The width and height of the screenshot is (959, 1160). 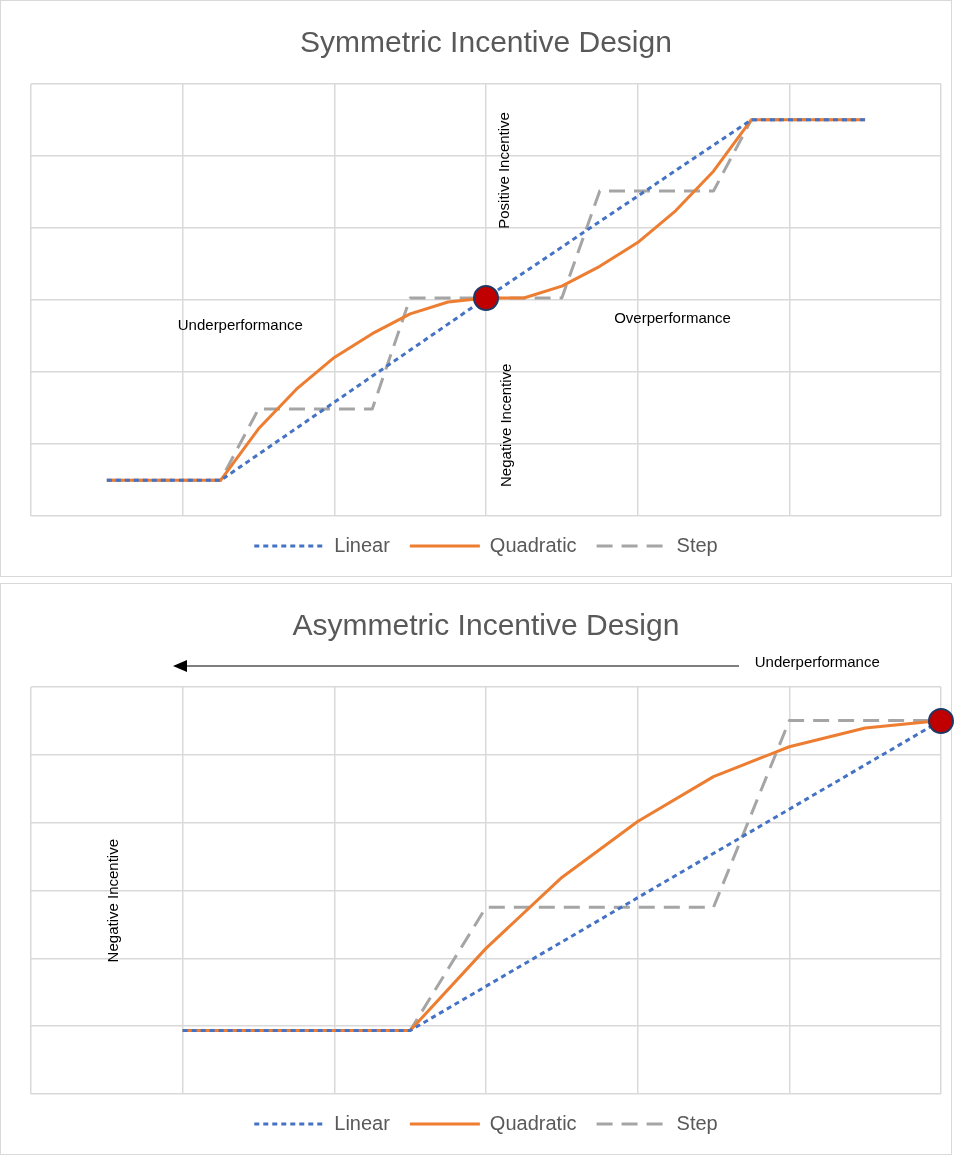 I want to click on text: Underperformance, so click(x=817, y=661).